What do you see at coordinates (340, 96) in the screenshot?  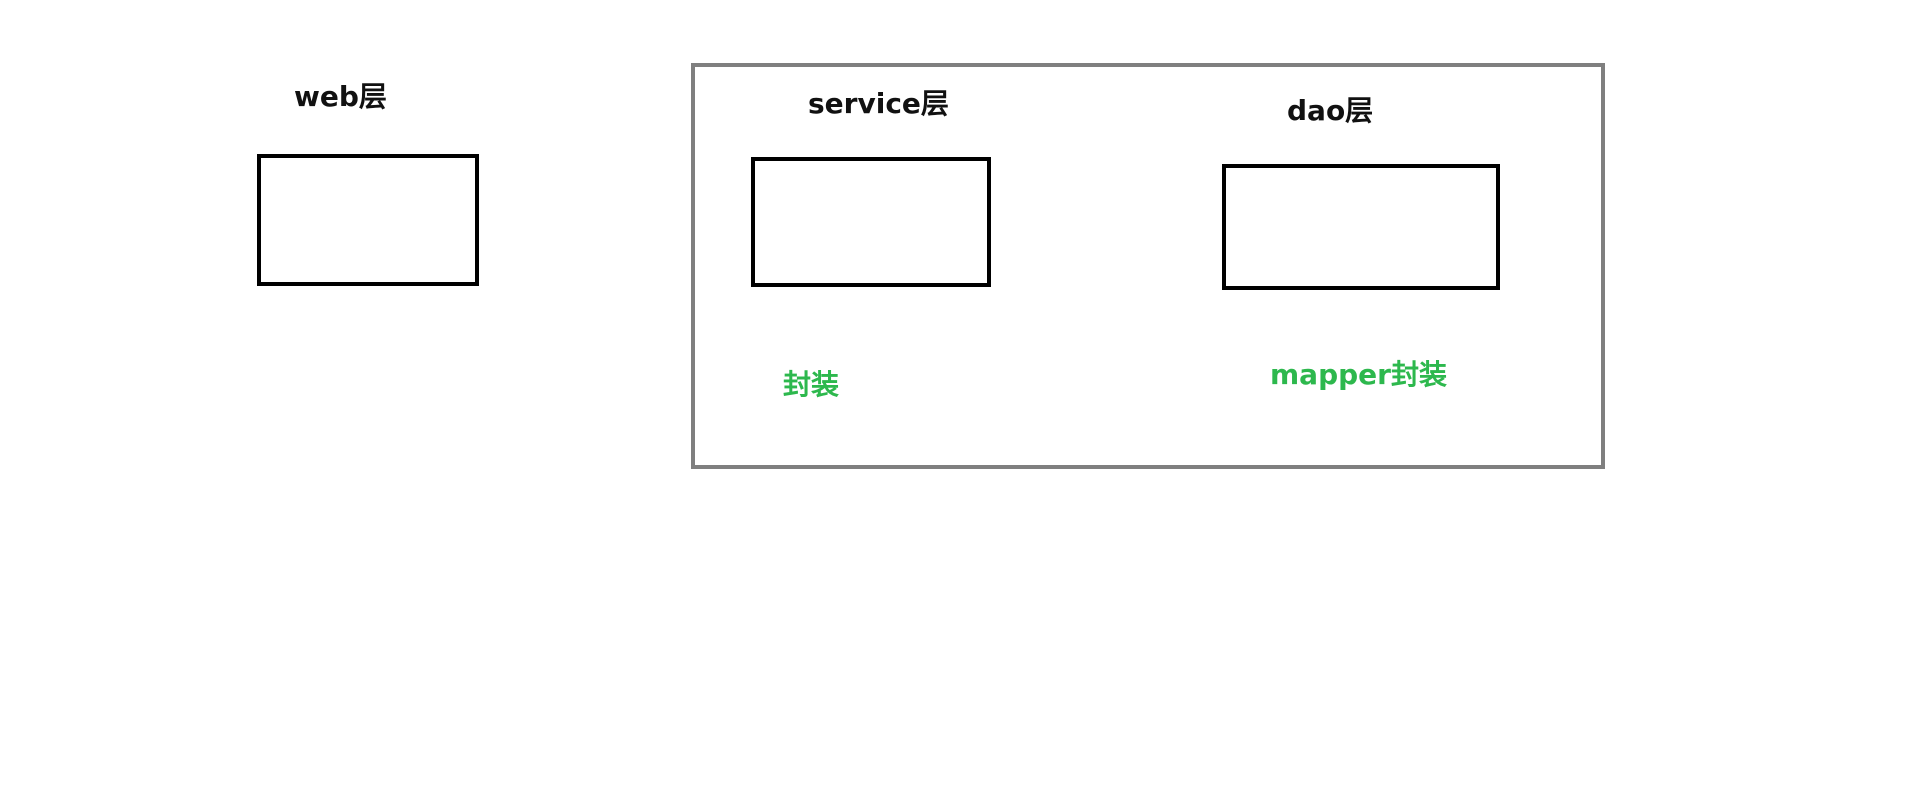 I see `web-layer-label: web层` at bounding box center [340, 96].